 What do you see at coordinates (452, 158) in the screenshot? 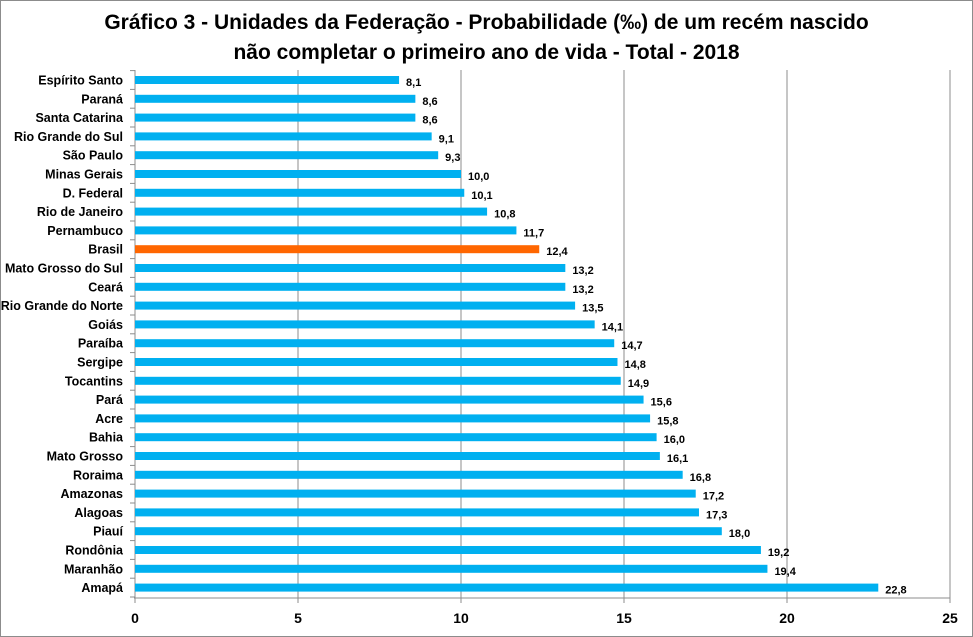
I see `value-label: 9,3` at bounding box center [452, 158].